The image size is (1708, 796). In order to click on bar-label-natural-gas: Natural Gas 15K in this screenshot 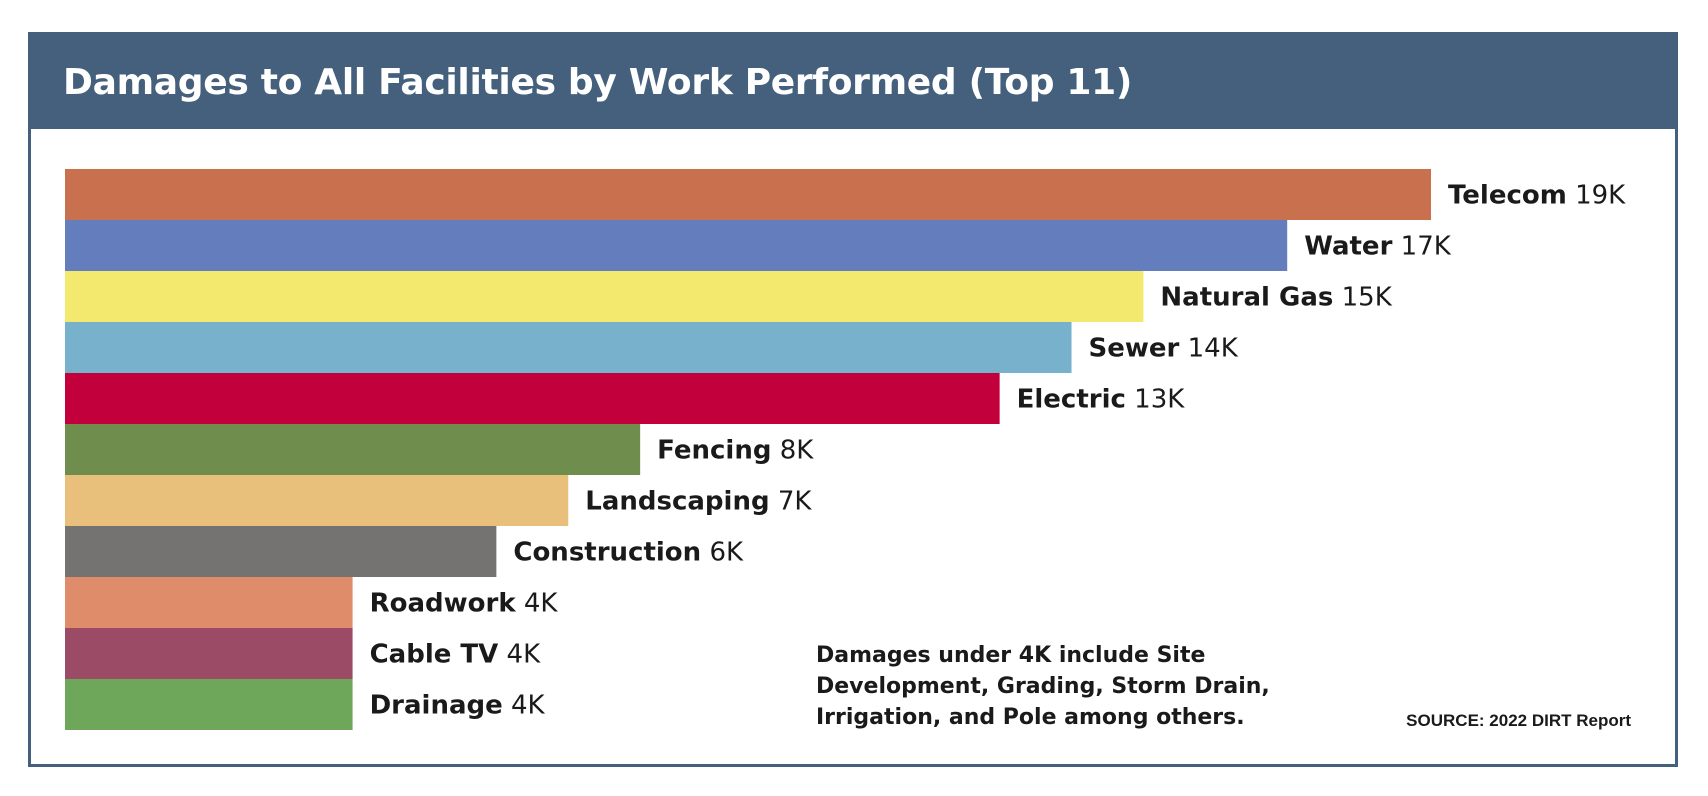, I will do `click(1276, 298)`.